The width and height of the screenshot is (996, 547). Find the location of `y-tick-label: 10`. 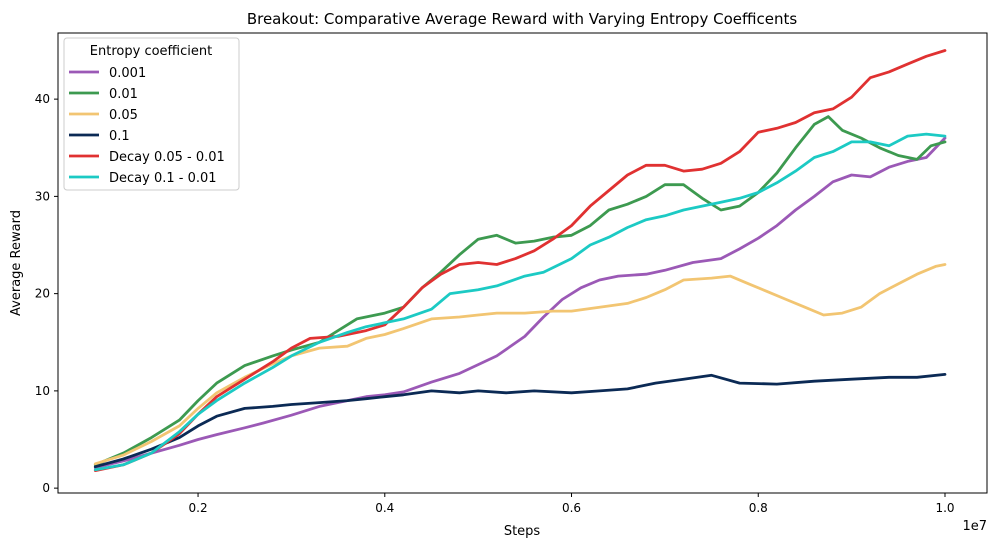

y-tick-label: 10 is located at coordinates (42, 391).